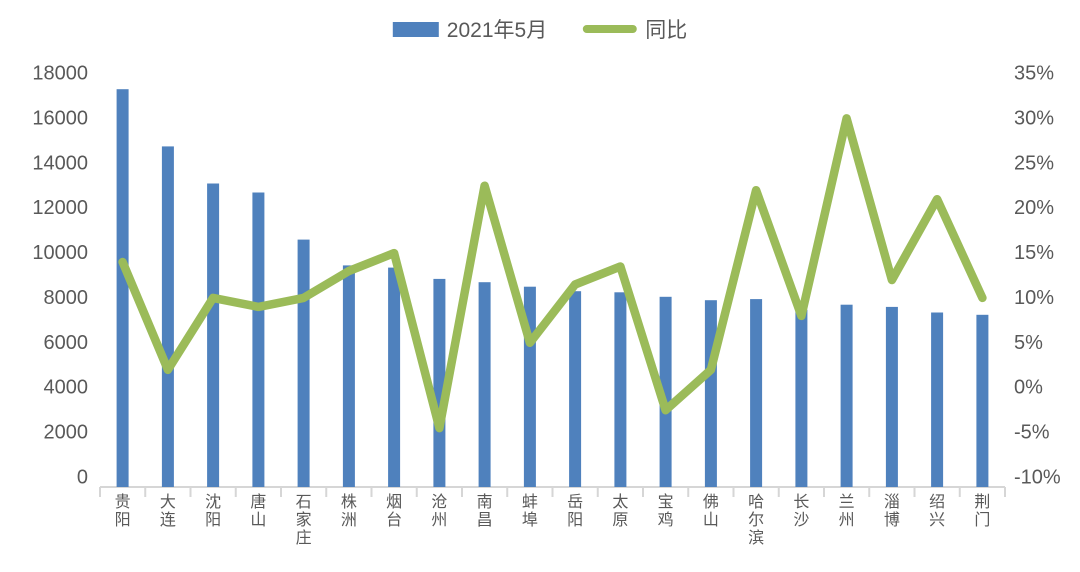 This screenshot has width=1080, height=572. Describe the element at coordinates (60, 74) in the screenshot. I see `left-axis-tick-label: 18000` at that location.